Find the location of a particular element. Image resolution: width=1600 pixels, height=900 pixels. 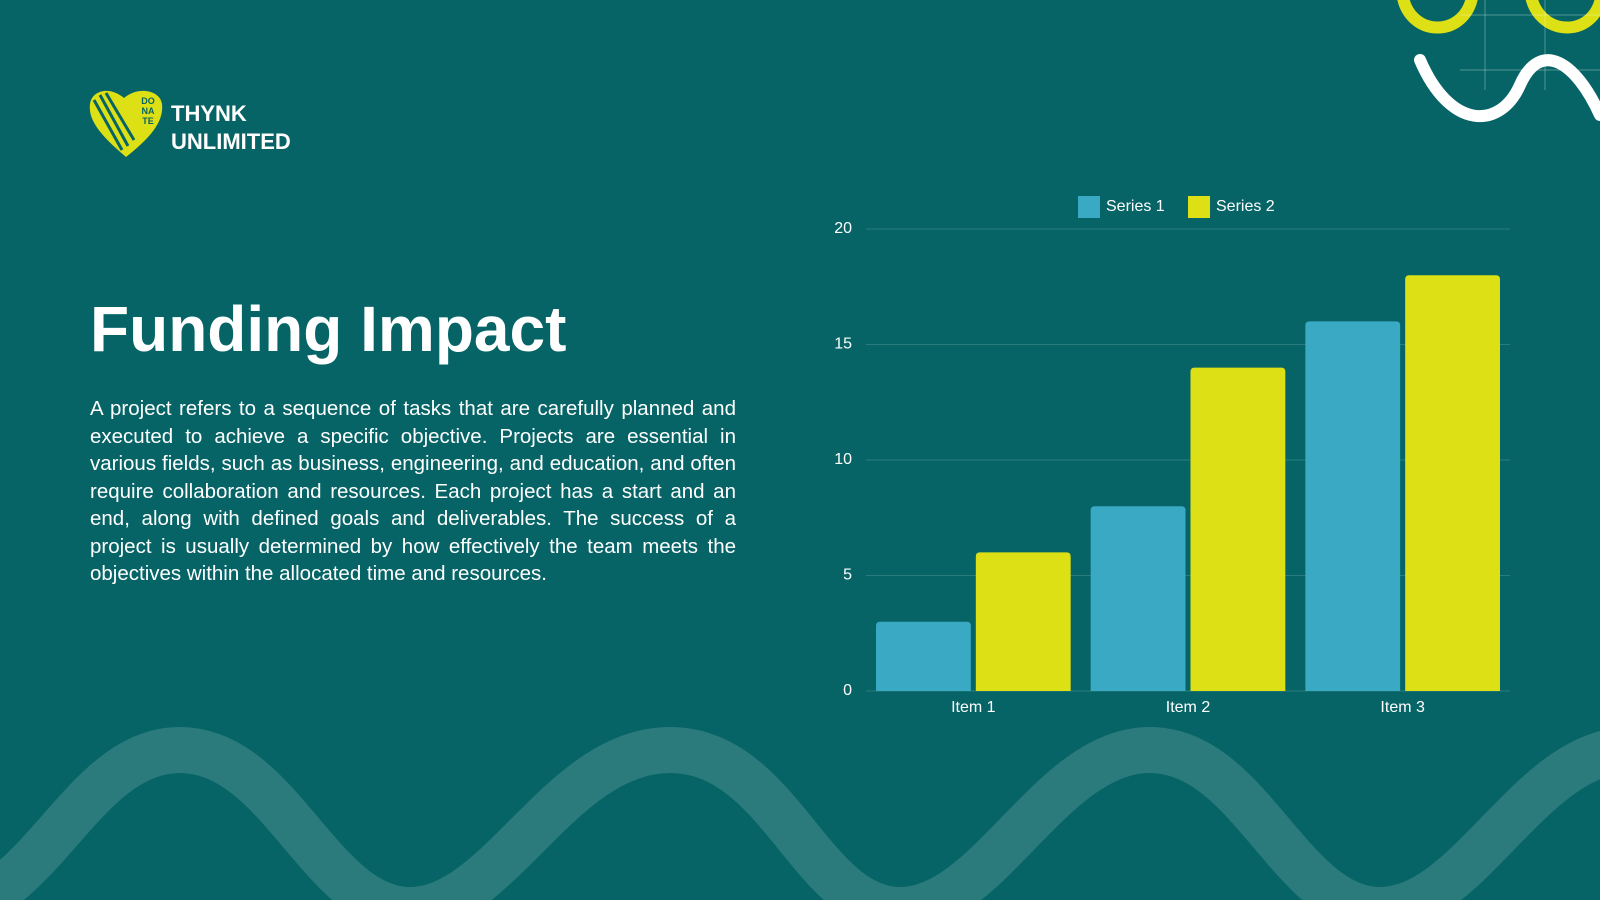

white-curve is located at coordinates (1507, 88).